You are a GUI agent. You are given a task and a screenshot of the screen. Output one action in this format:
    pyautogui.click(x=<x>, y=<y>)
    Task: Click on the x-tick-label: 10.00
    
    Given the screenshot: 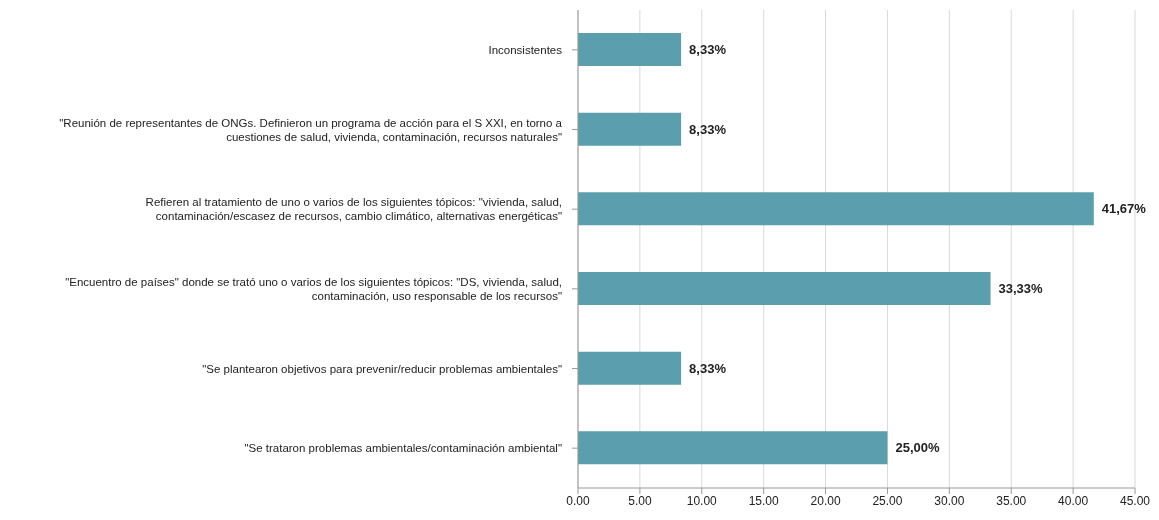 What is the action you would take?
    pyautogui.click(x=702, y=500)
    